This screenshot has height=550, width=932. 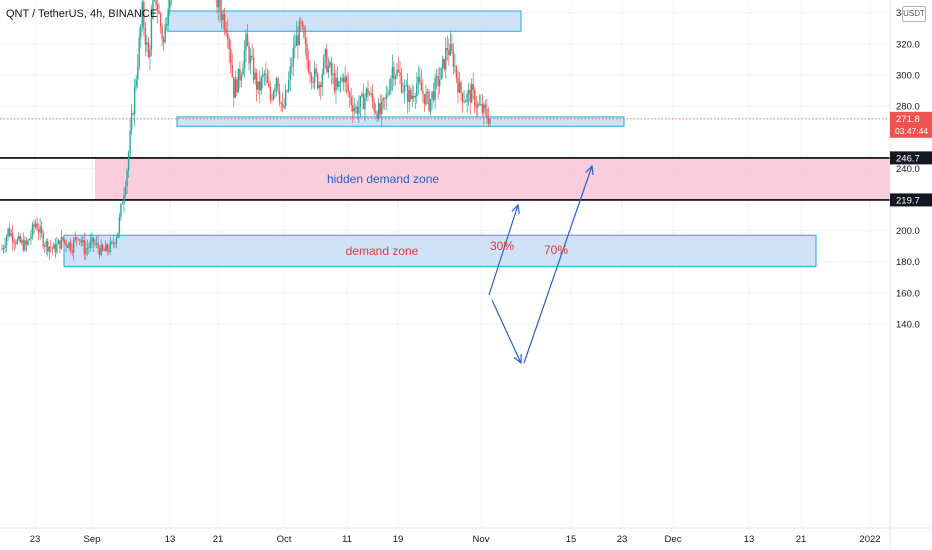 I want to click on x-tick-label: 11, so click(x=347, y=539).